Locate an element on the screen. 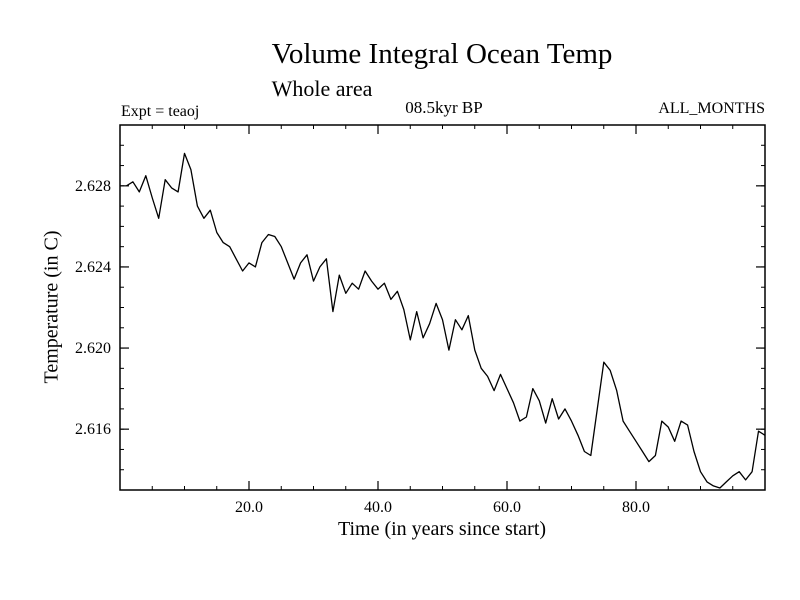  x-tick-label: 40.0 is located at coordinates (378, 507).